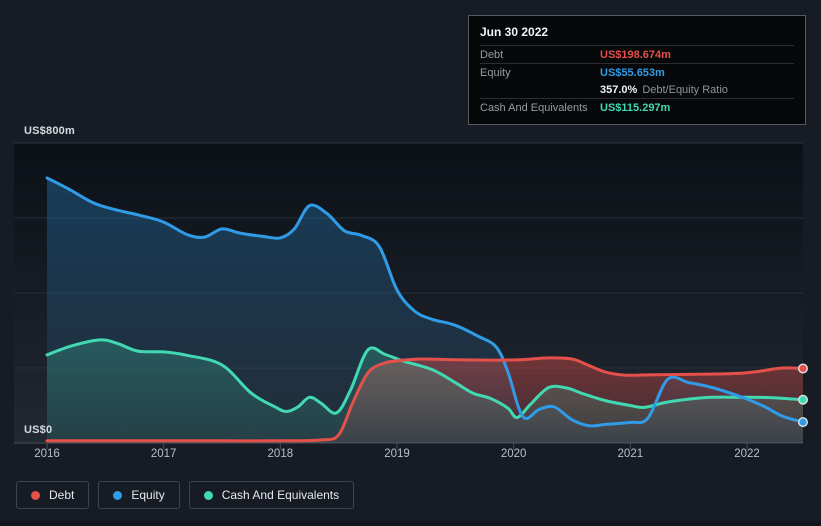  Describe the element at coordinates (619, 89) in the screenshot. I see `tooltip-ratio-value: 357.0%` at that location.